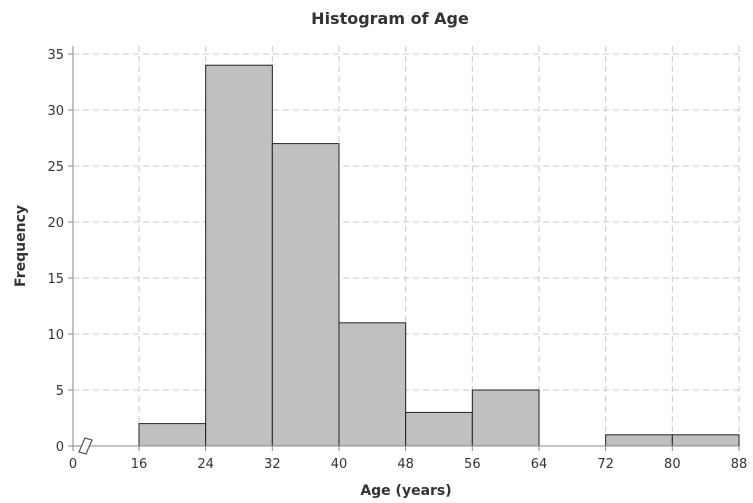 The width and height of the screenshot is (753, 503). I want to click on x-tick-label: 80, so click(672, 464).